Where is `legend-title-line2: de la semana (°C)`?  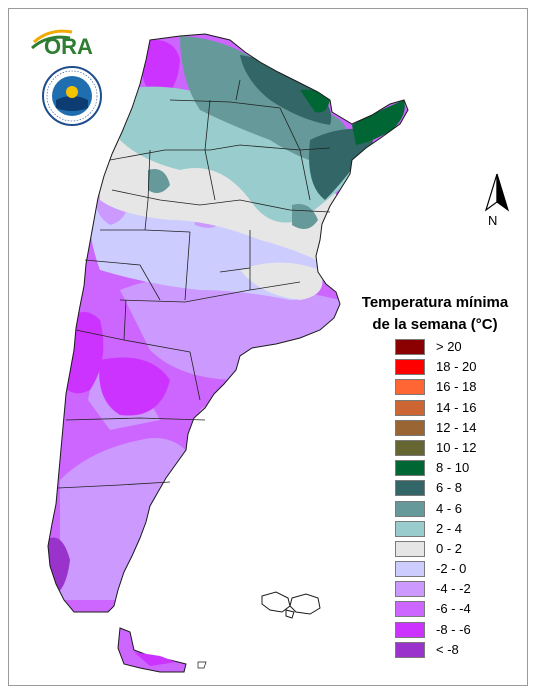 legend-title-line2: de la semana (°C) is located at coordinates (435, 324).